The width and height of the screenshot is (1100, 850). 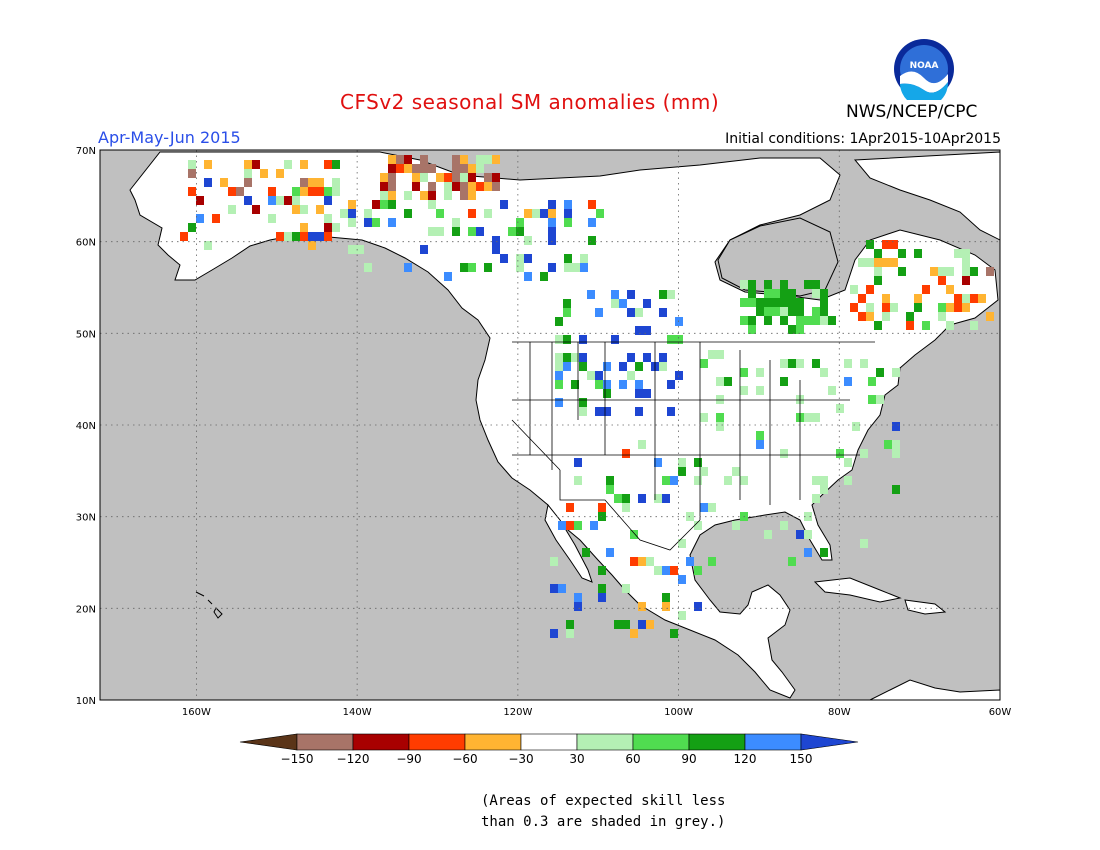 What do you see at coordinates (829, 742) in the screenshot?
I see `legend-arrow-high` at bounding box center [829, 742].